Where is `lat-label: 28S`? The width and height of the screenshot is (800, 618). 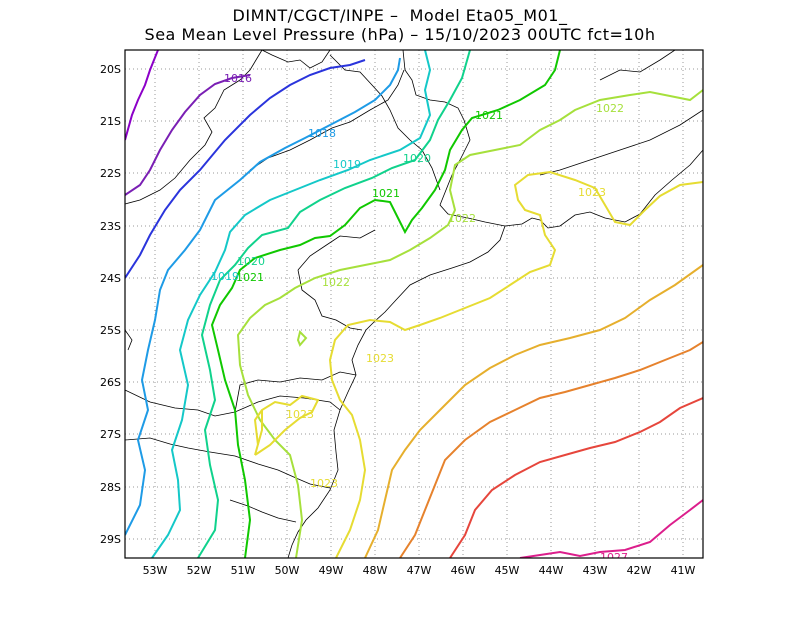 lat-label: 28S is located at coordinates (110, 487).